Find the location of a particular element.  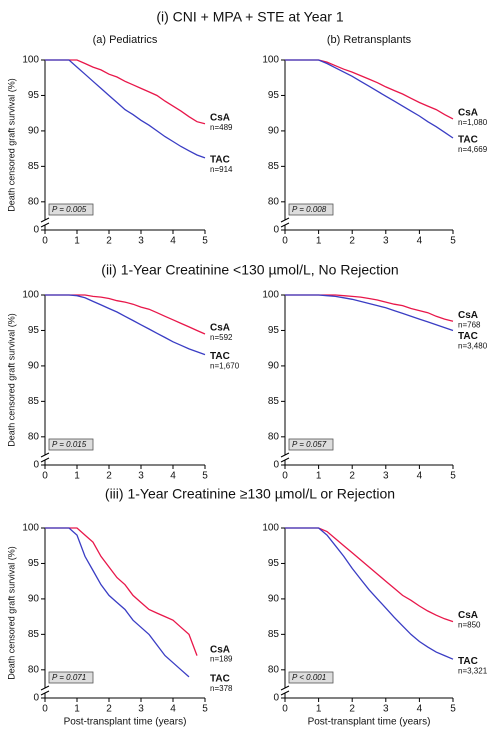

series-n: n=592 is located at coordinates (221, 337).